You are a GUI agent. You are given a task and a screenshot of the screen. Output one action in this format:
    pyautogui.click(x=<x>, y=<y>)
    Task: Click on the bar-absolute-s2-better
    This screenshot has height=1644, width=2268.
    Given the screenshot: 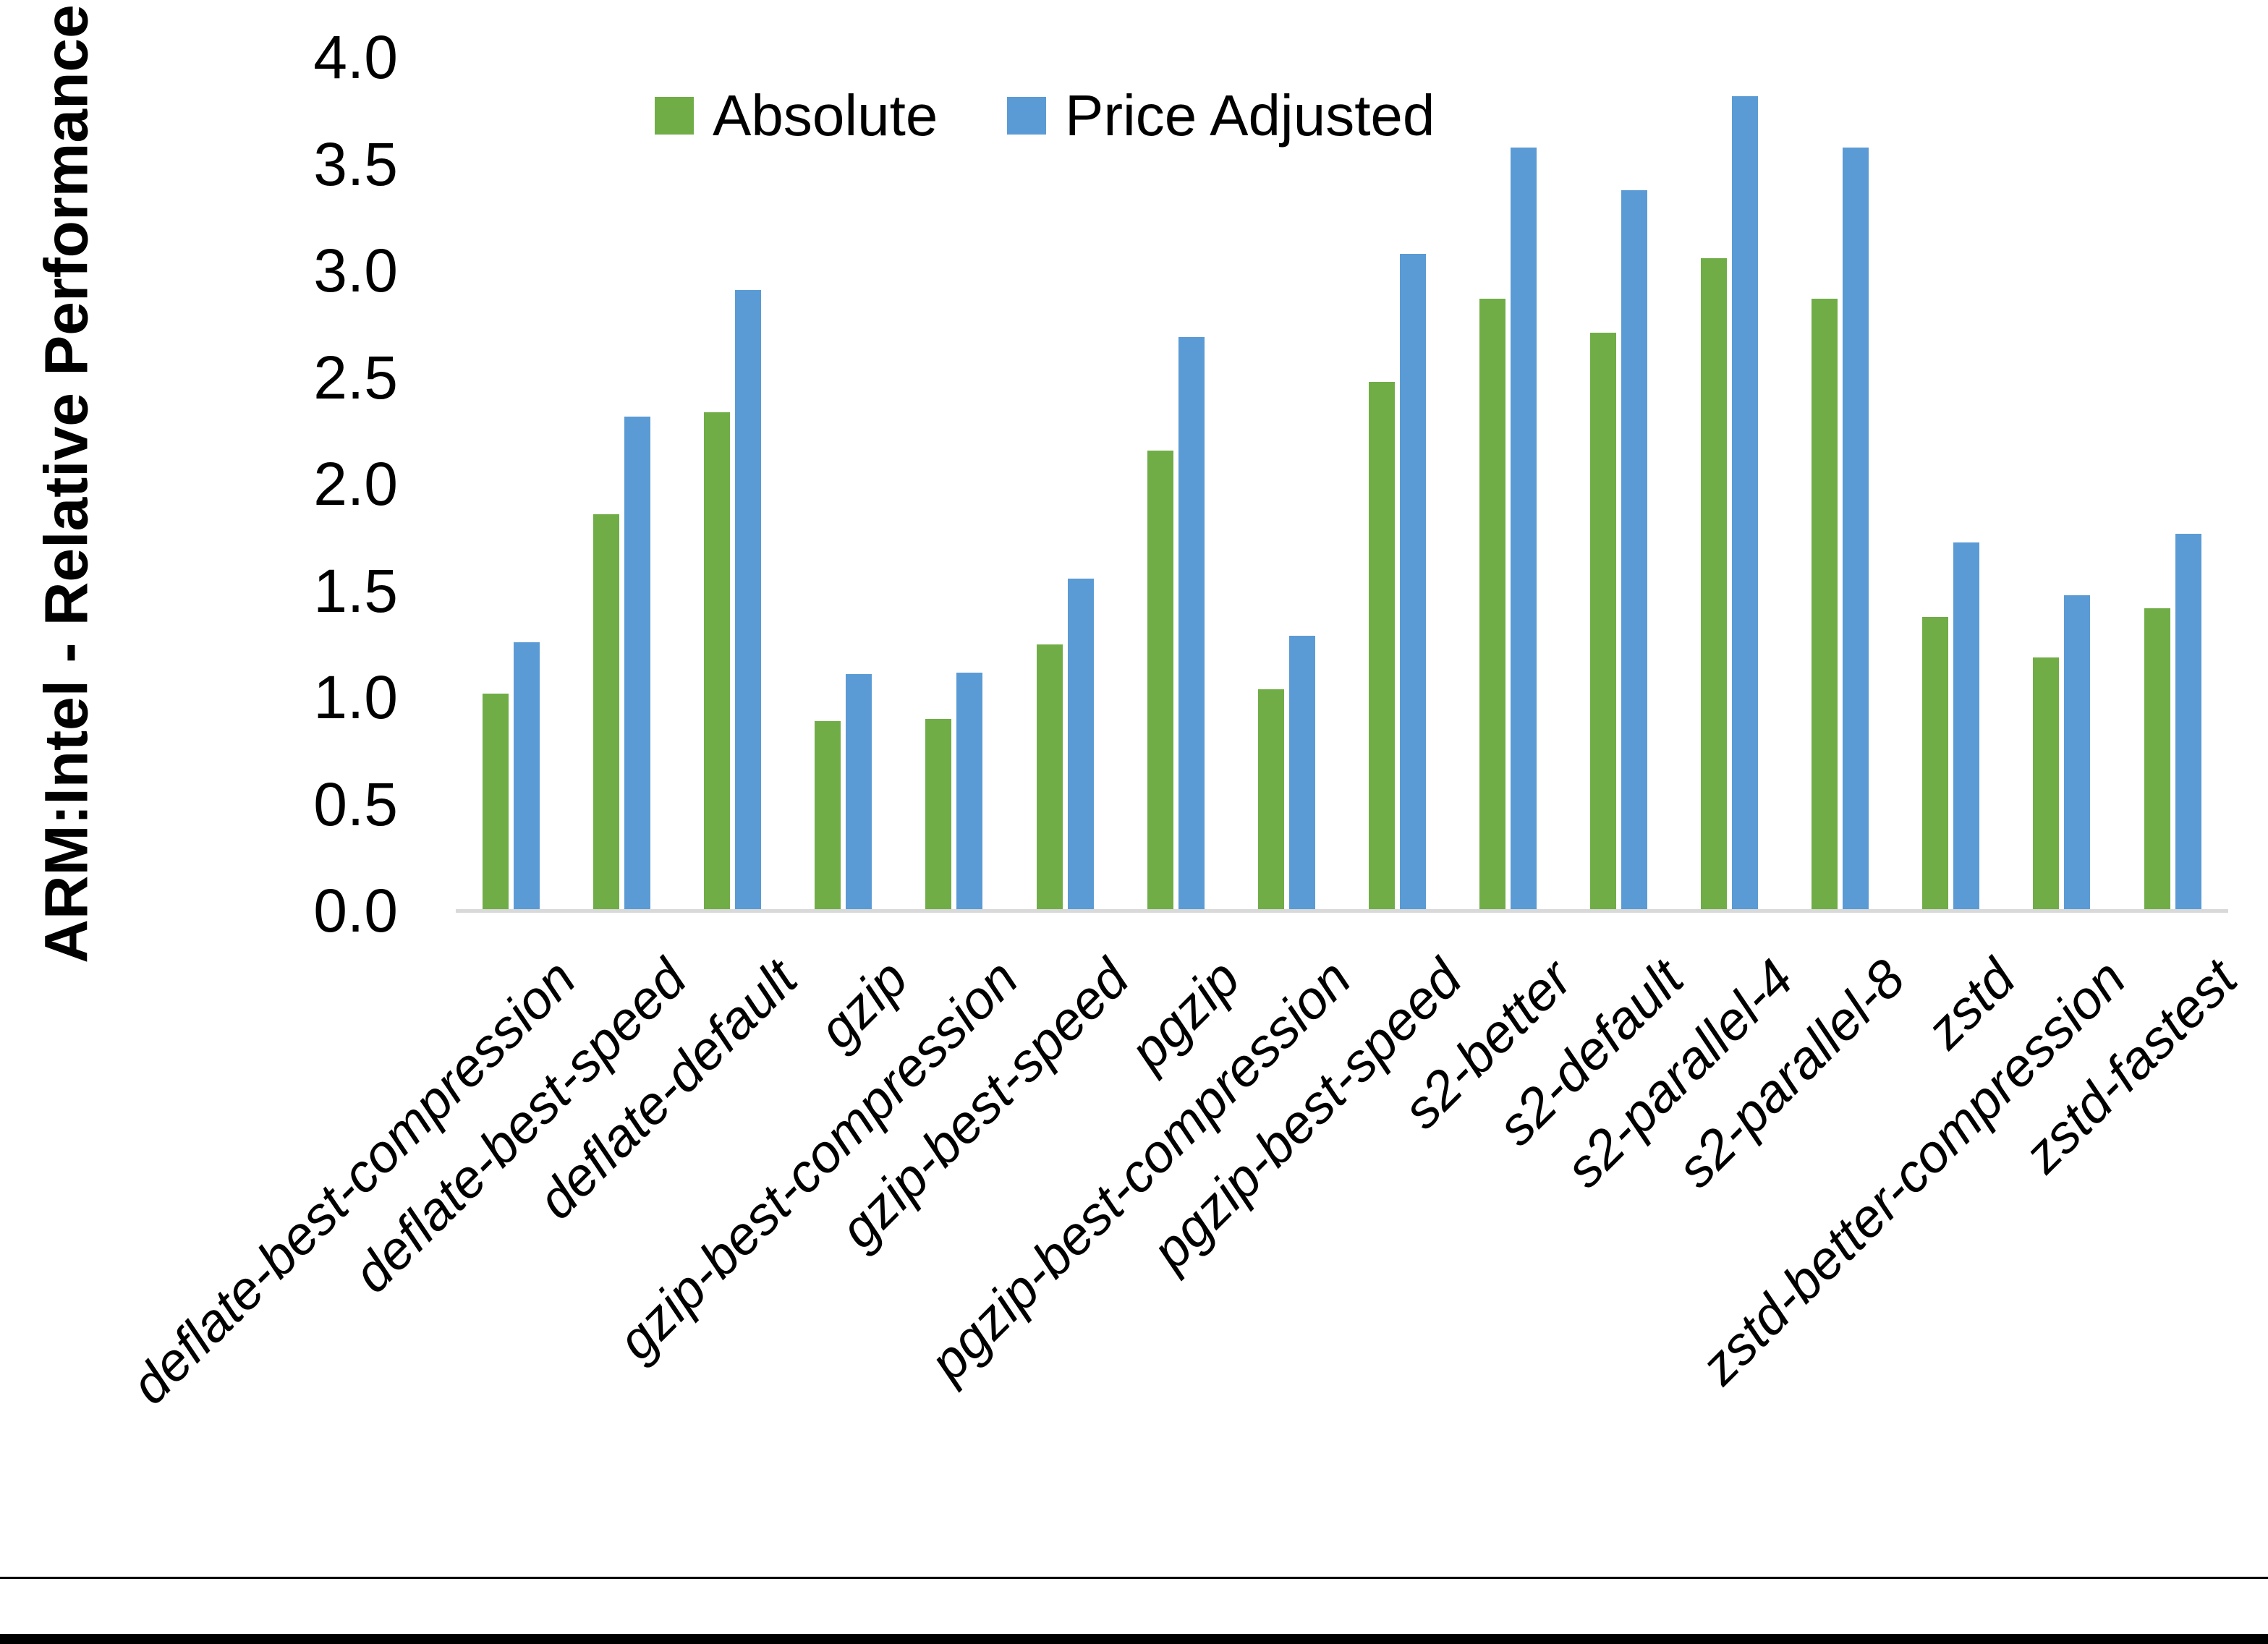 What is the action you would take?
    pyautogui.click(x=1492, y=604)
    